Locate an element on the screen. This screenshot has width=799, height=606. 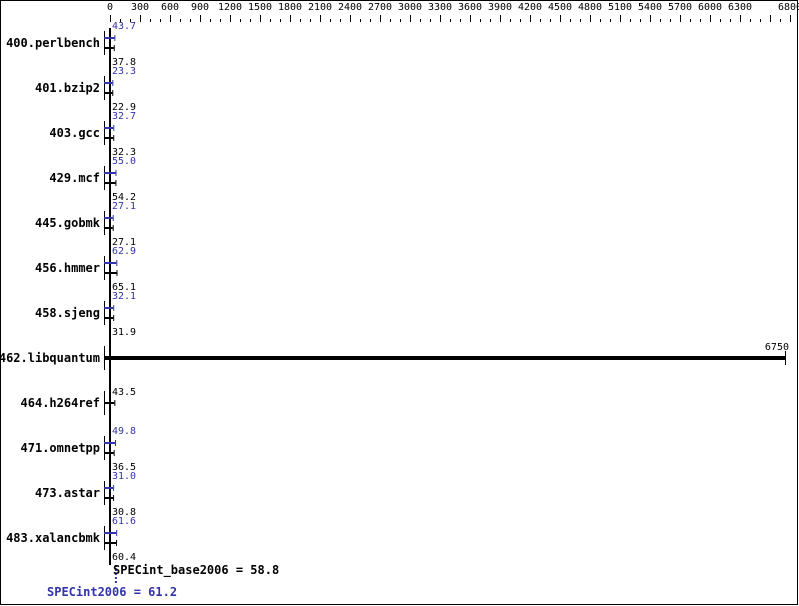
tick-label: 2400 is located at coordinates (350, 7).